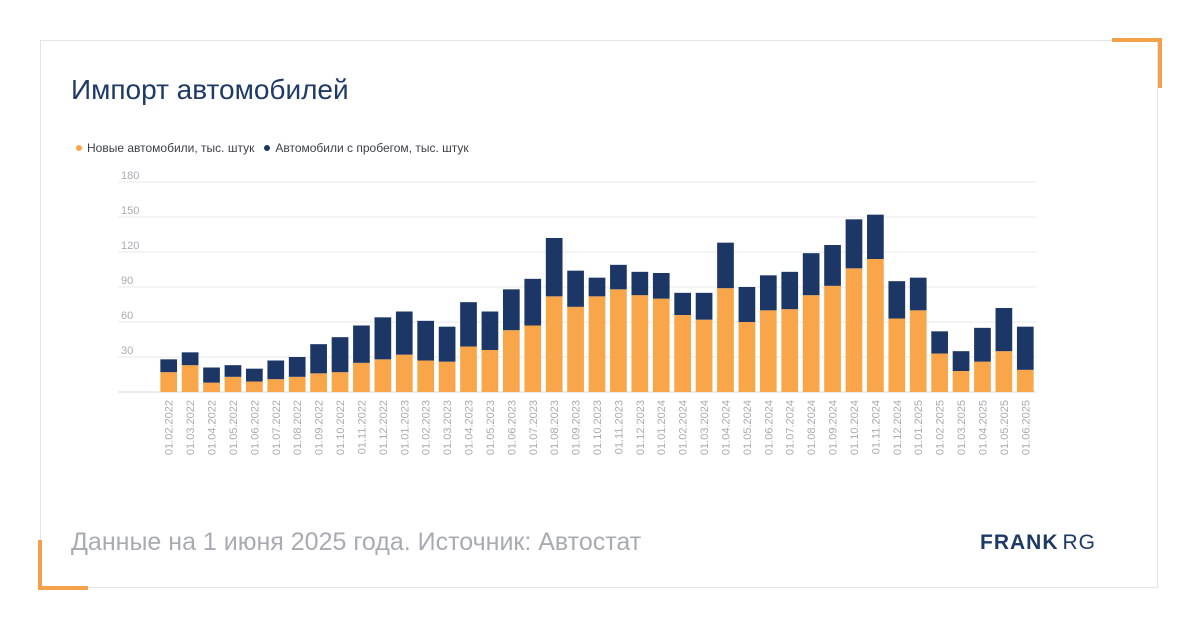 Image resolution: width=1200 pixels, height=630 pixels. I want to click on corner-accent-top-right-vertical, so click(1160, 63).